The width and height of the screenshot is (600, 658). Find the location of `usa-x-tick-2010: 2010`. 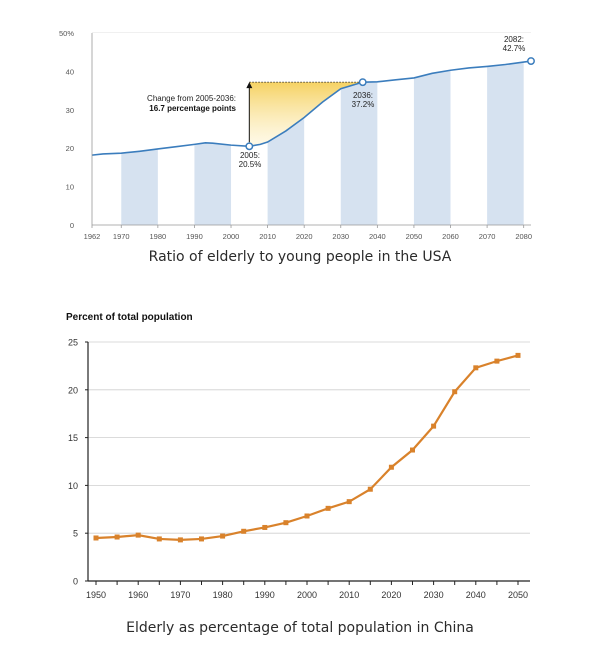

usa-x-tick-2010: 2010 is located at coordinates (267, 236).